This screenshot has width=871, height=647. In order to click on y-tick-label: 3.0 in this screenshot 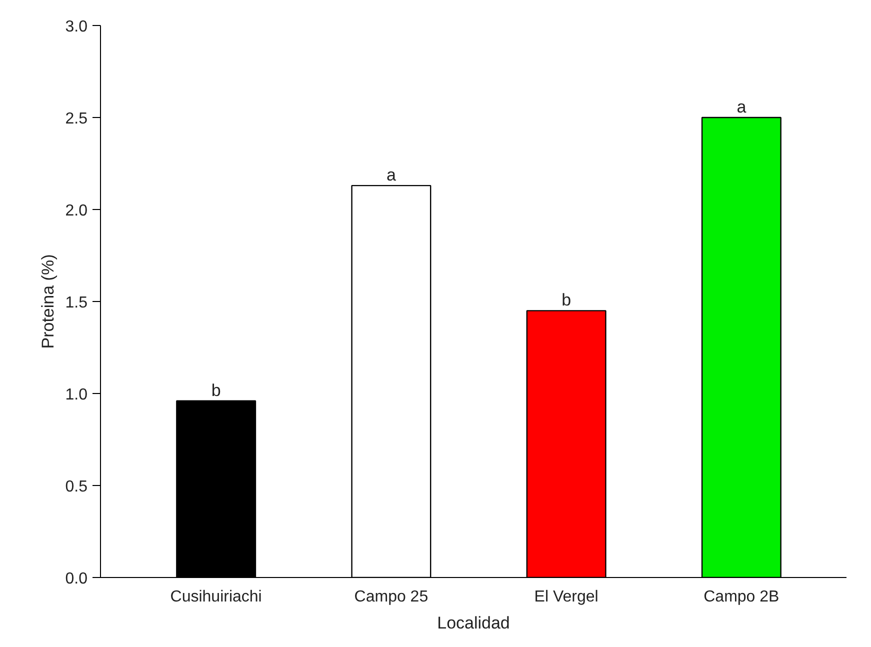, I will do `click(76, 27)`.